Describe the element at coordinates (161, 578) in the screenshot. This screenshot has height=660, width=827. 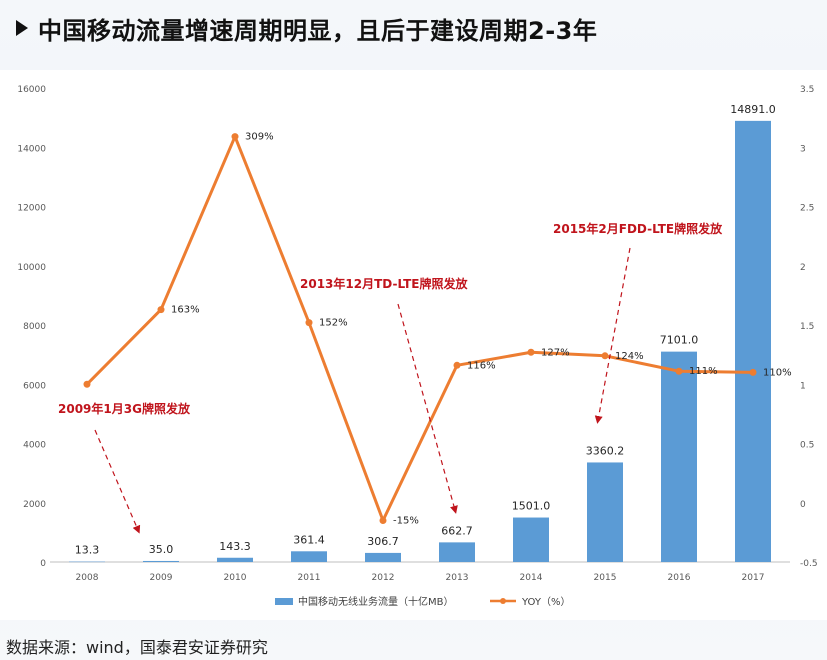
I see `x-tick-label: 2009` at that location.